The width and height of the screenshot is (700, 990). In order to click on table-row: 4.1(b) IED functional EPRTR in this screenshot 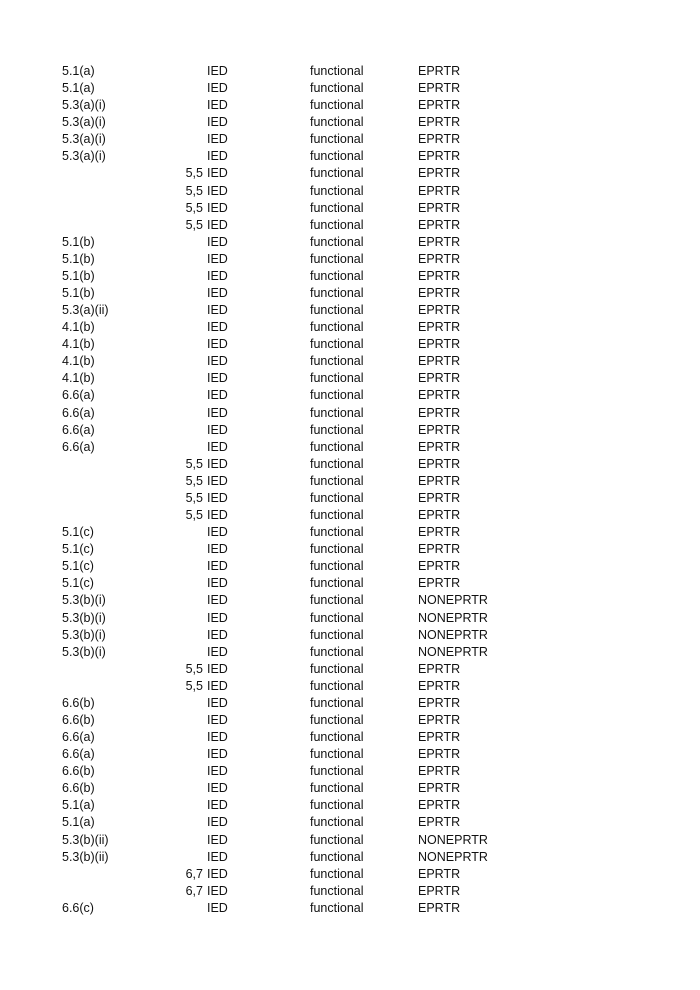, I will do `click(350, 378)`.